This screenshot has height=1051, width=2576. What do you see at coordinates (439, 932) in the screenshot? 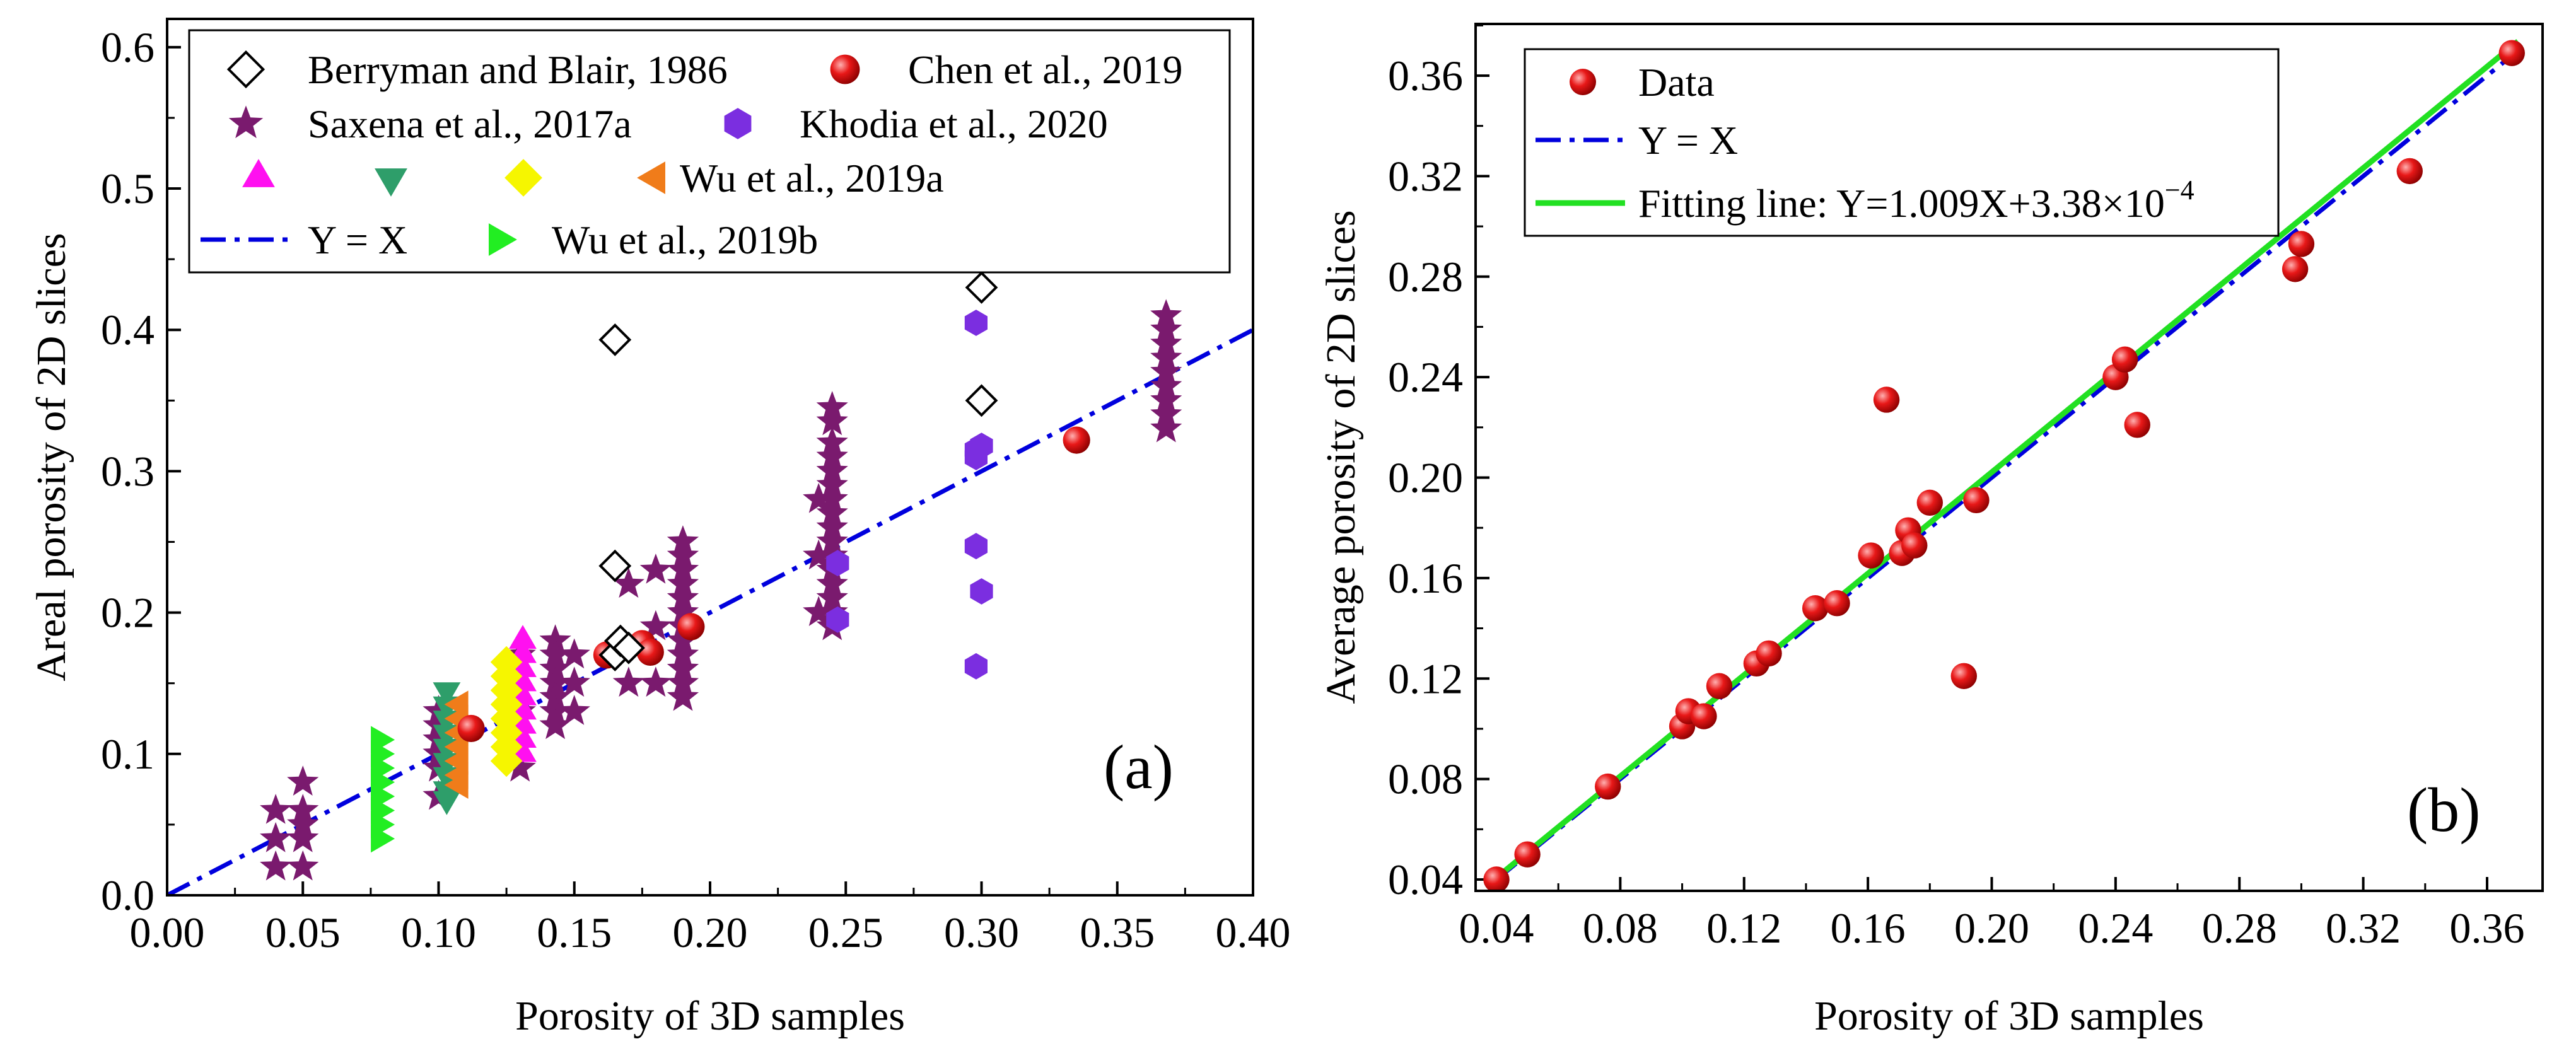
I see `x-tick-label: 0.10` at bounding box center [439, 932].